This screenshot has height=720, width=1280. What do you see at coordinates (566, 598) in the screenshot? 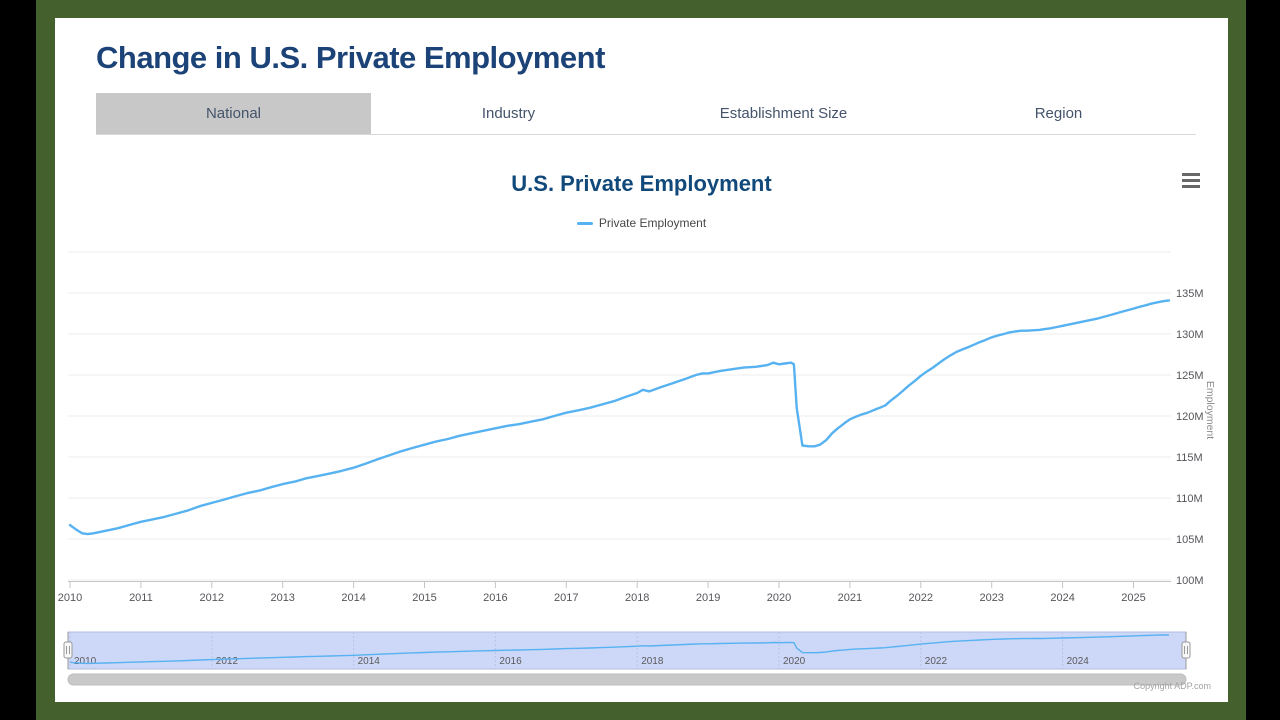
I see `svg-text: 2017` at bounding box center [566, 598].